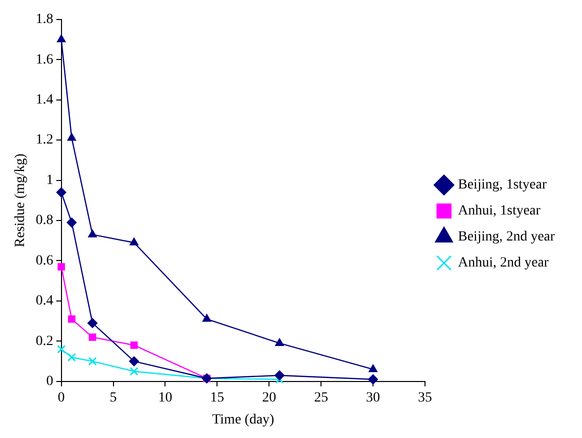  I want to click on x-axis-title: Time (day), so click(243, 420).